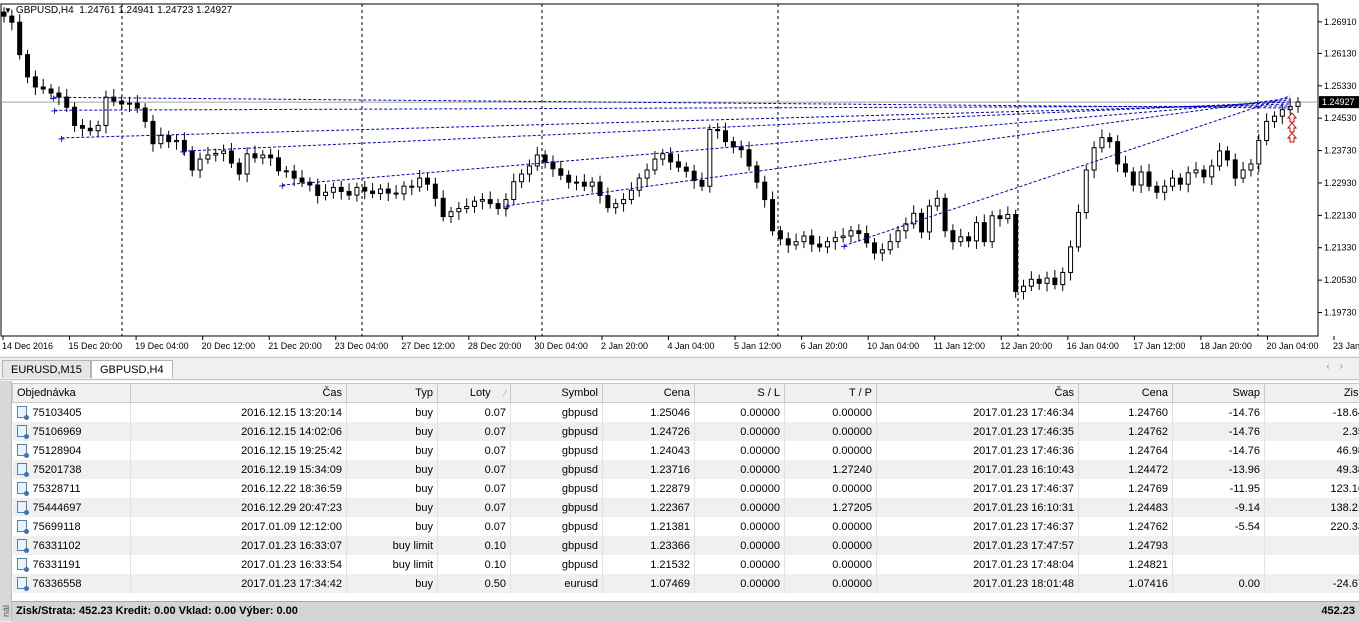 This screenshot has width=1359, height=622. What do you see at coordinates (978, 469) in the screenshot?
I see `cell-close-time: 2017.01.23 16:10:43` at bounding box center [978, 469].